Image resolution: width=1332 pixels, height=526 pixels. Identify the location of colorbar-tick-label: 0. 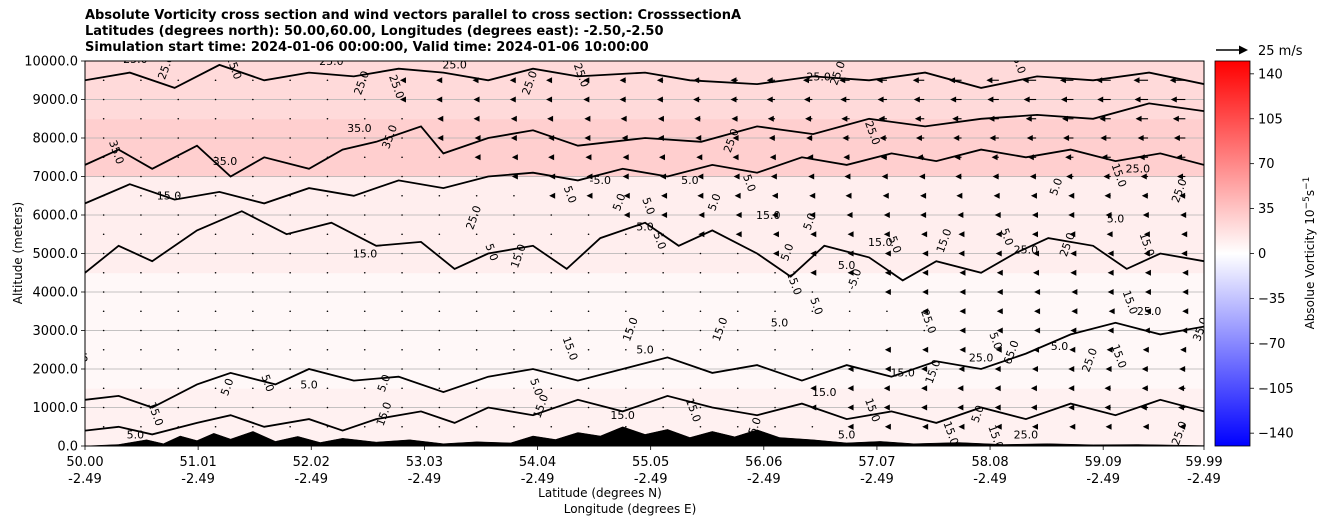
(1262, 254).